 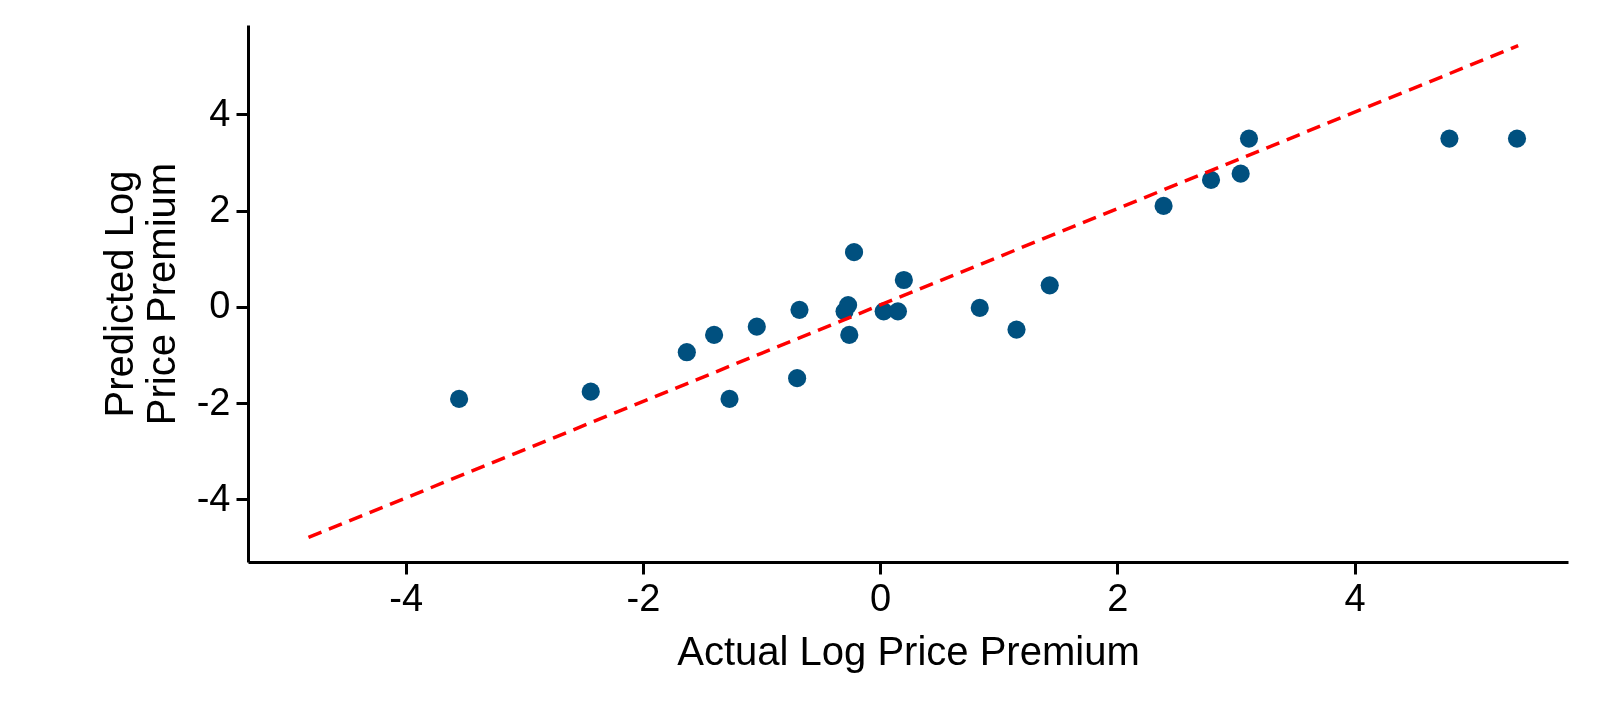 What do you see at coordinates (1355, 597) in the screenshot?
I see `x-tick-label: 4` at bounding box center [1355, 597].